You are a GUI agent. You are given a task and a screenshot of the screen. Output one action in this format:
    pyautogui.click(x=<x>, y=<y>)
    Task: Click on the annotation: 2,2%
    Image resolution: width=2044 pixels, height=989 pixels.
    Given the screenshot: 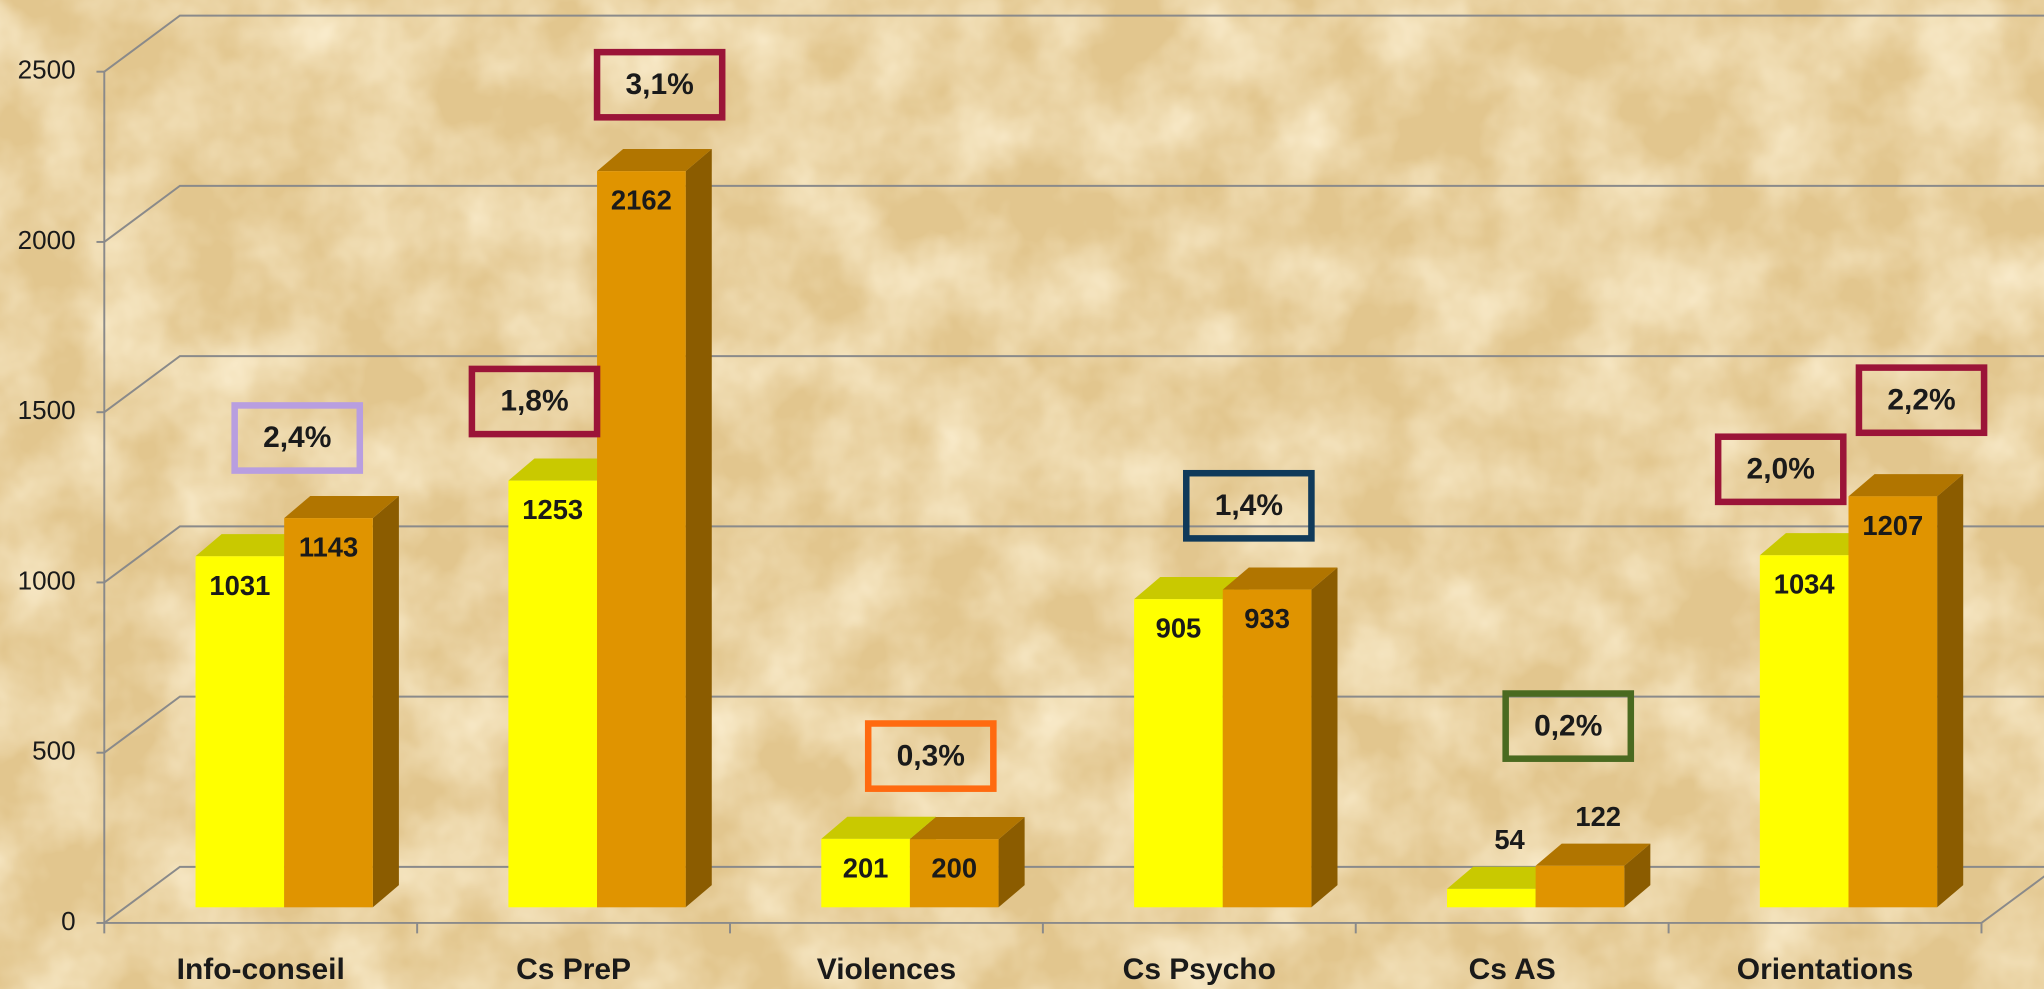 What is the action you would take?
    pyautogui.click(x=1921, y=399)
    